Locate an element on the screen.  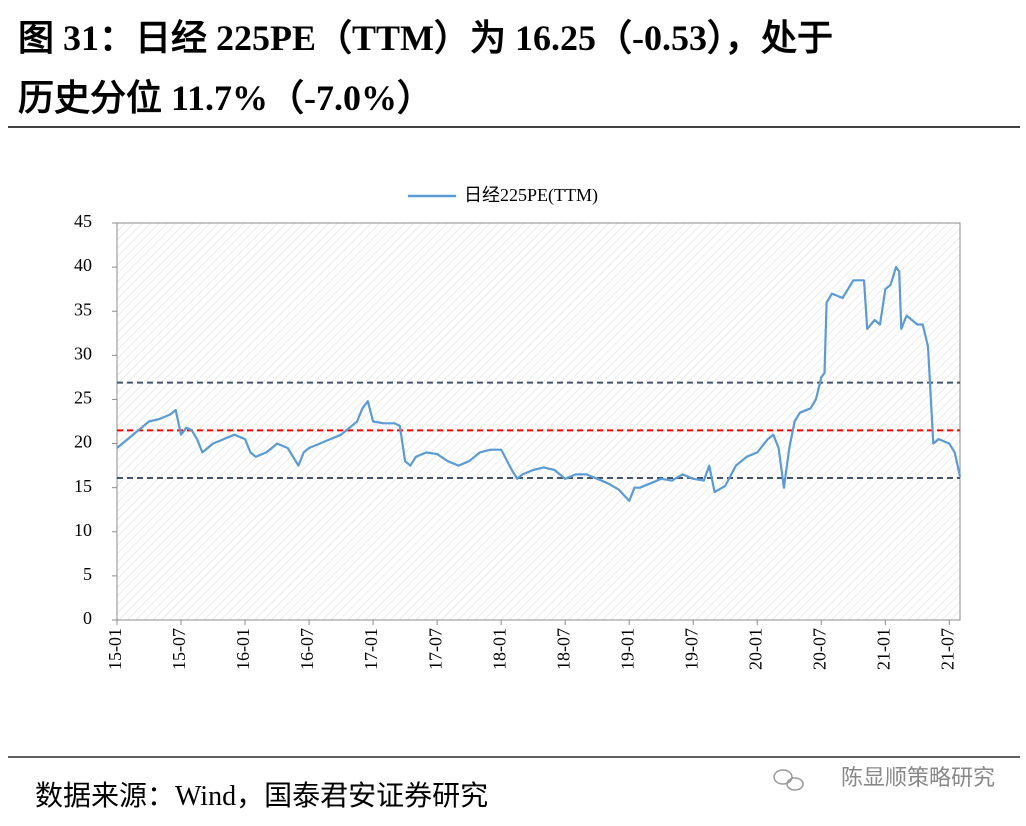
x-tick-label: 15-01 is located at coordinates (115, 649).